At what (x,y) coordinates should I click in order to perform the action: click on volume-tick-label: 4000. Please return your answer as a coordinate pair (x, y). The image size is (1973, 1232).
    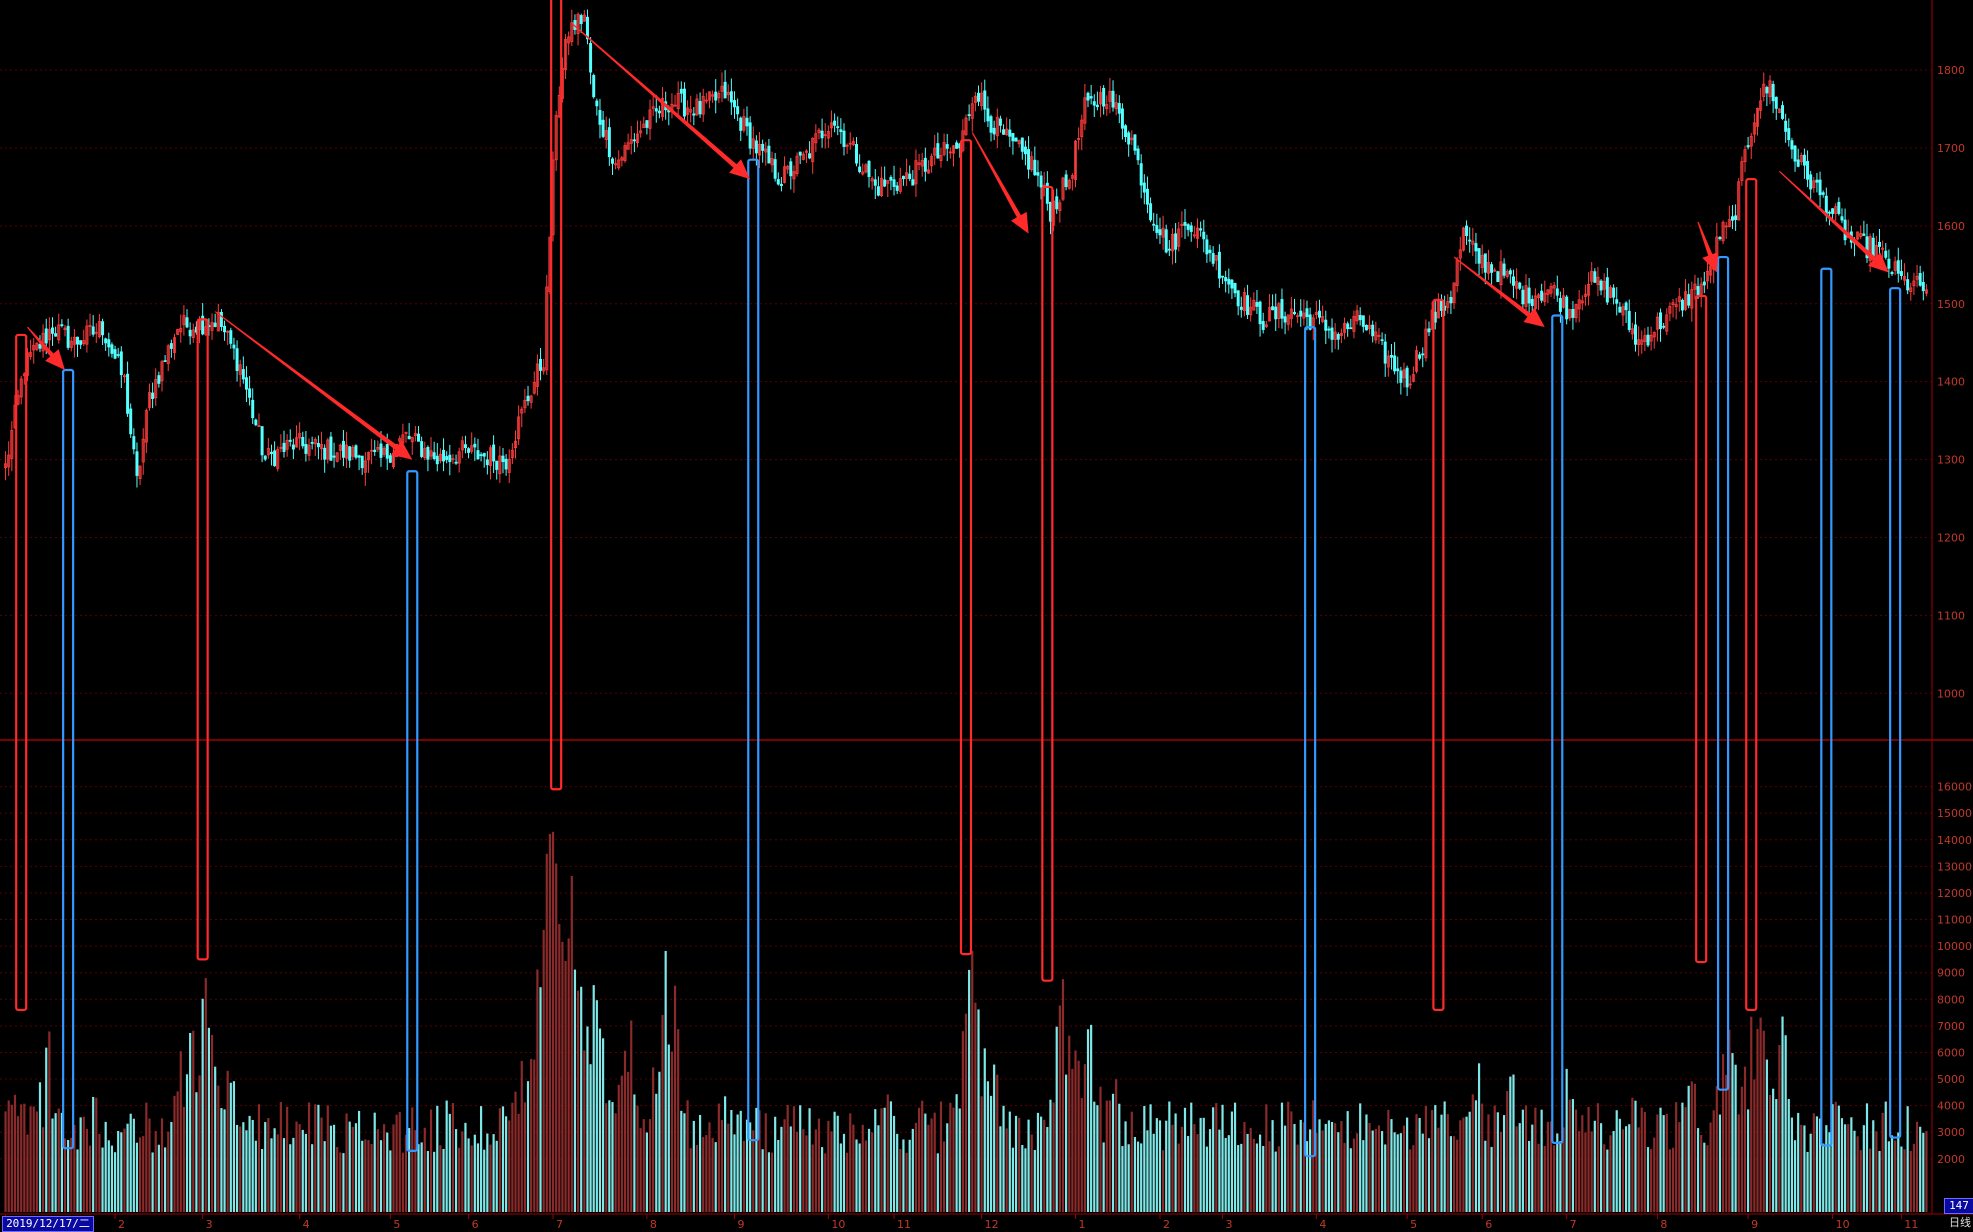
    Looking at the image, I should click on (1951, 1106).